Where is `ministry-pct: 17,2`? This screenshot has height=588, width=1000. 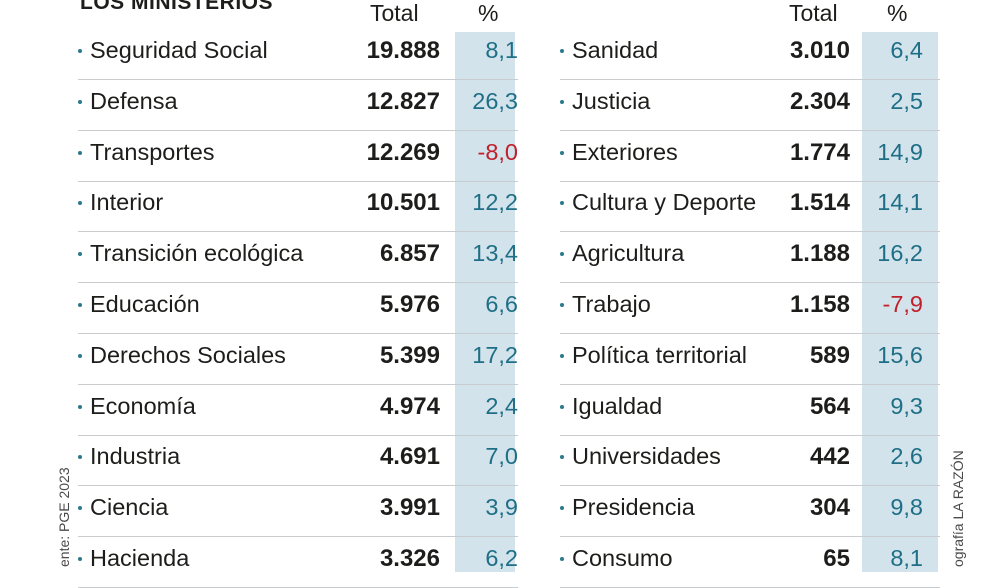
ministry-pct: 17,2 is located at coordinates (495, 354).